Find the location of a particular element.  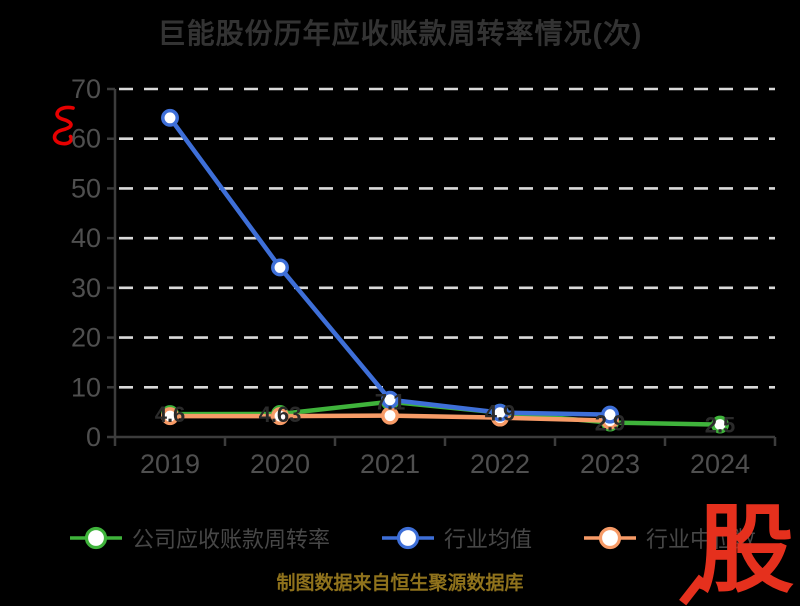

x-tick-label-2023: 2023 is located at coordinates (610, 464).